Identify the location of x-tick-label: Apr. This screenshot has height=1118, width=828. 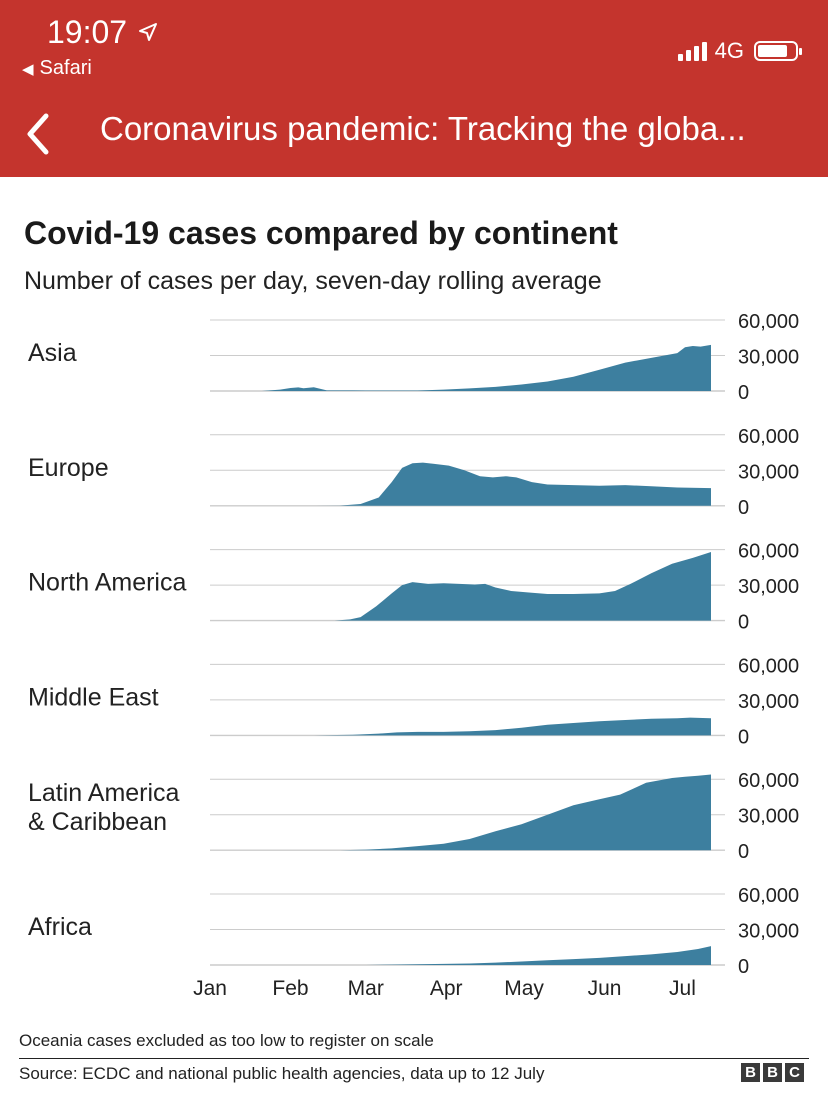
(446, 988).